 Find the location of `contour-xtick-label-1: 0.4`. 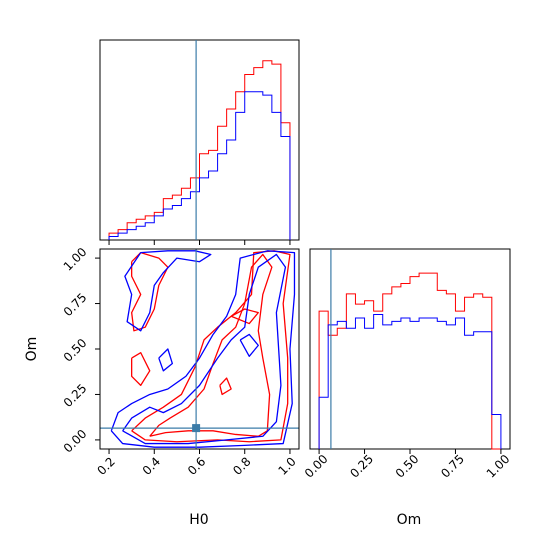

contour-xtick-label-1: 0.4 is located at coordinates (151, 465).